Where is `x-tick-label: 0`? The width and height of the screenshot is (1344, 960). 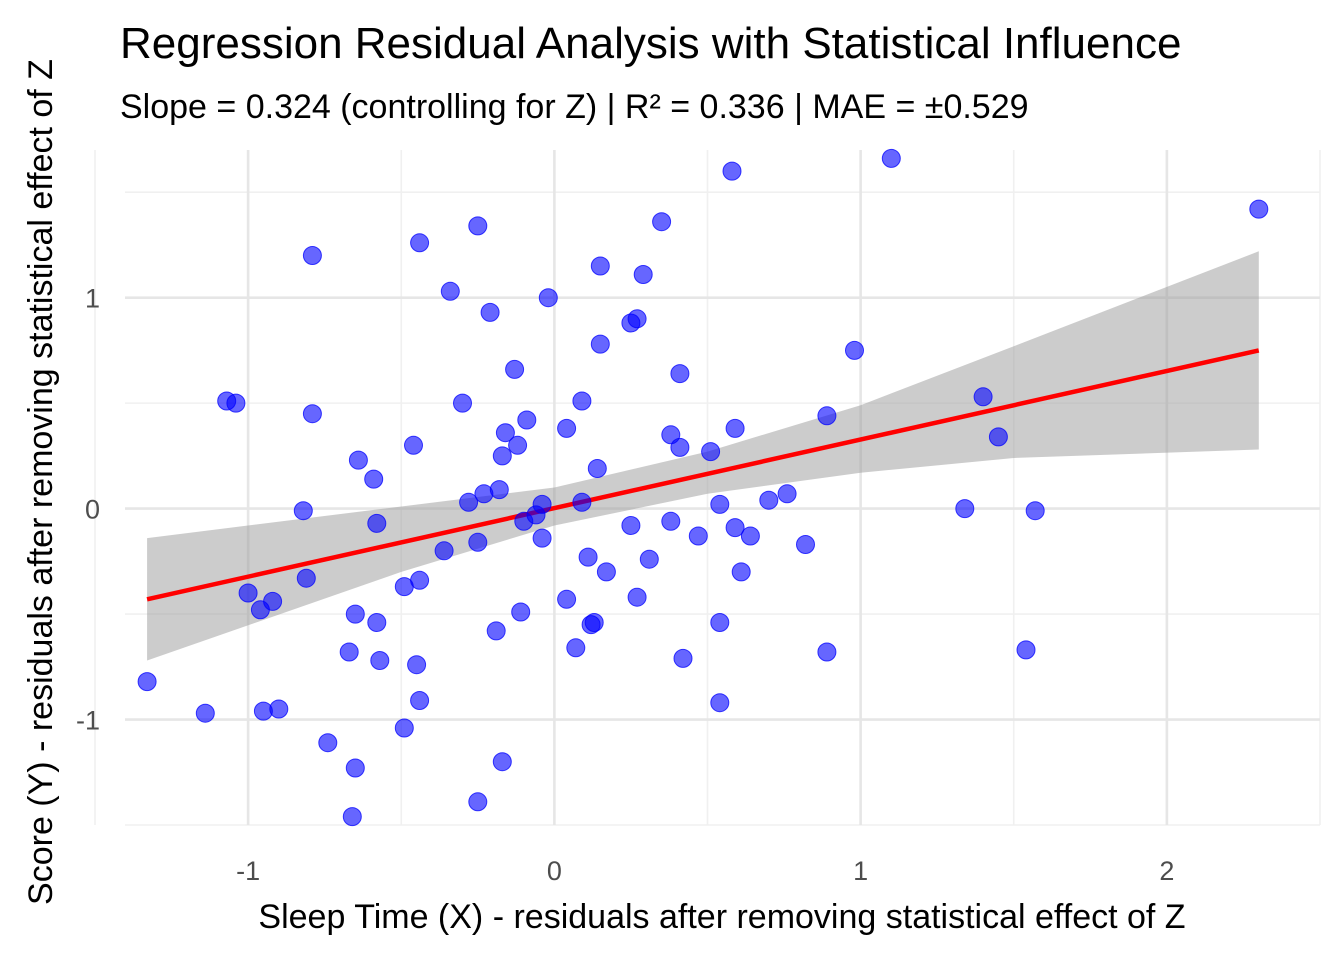
x-tick-label: 0 is located at coordinates (554, 871).